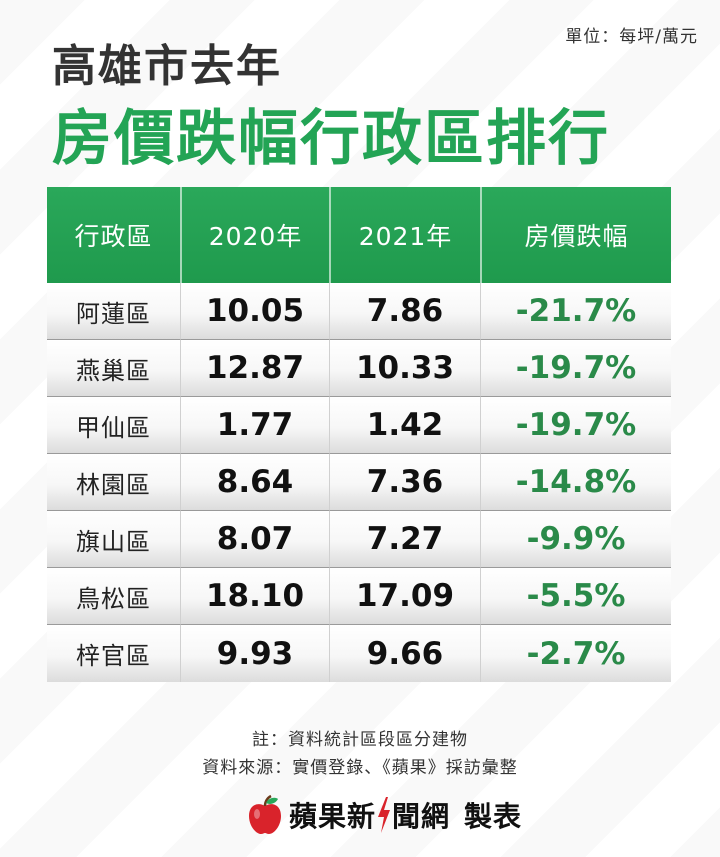 The width and height of the screenshot is (720, 857). I want to click on header-change: 房價跌幅, so click(575, 235).